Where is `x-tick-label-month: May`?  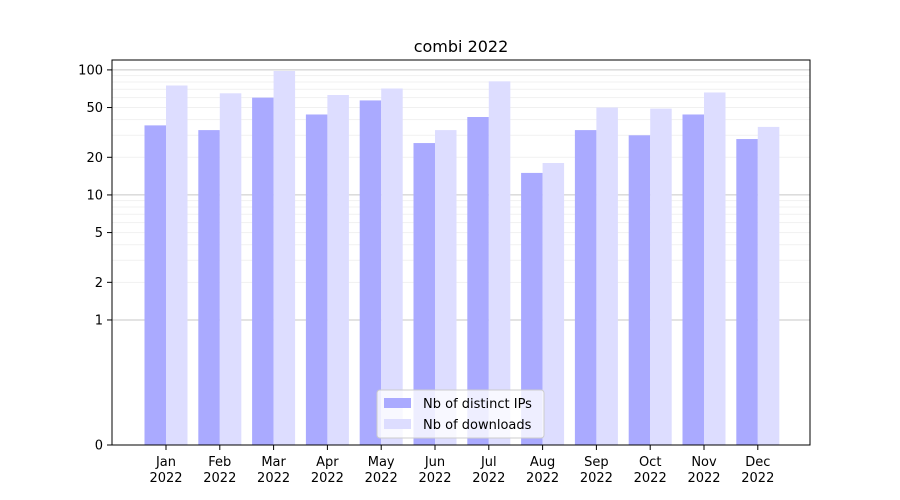
x-tick-label-month: May is located at coordinates (381, 462).